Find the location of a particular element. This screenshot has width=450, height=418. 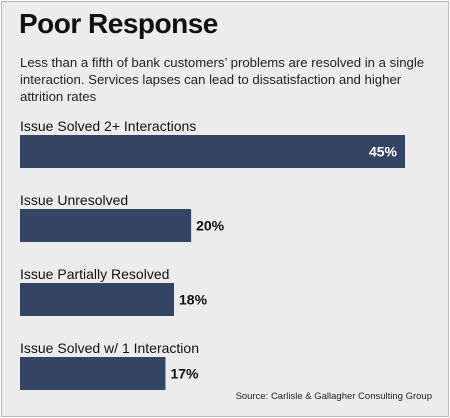

value-label: 45% is located at coordinates (383, 152).